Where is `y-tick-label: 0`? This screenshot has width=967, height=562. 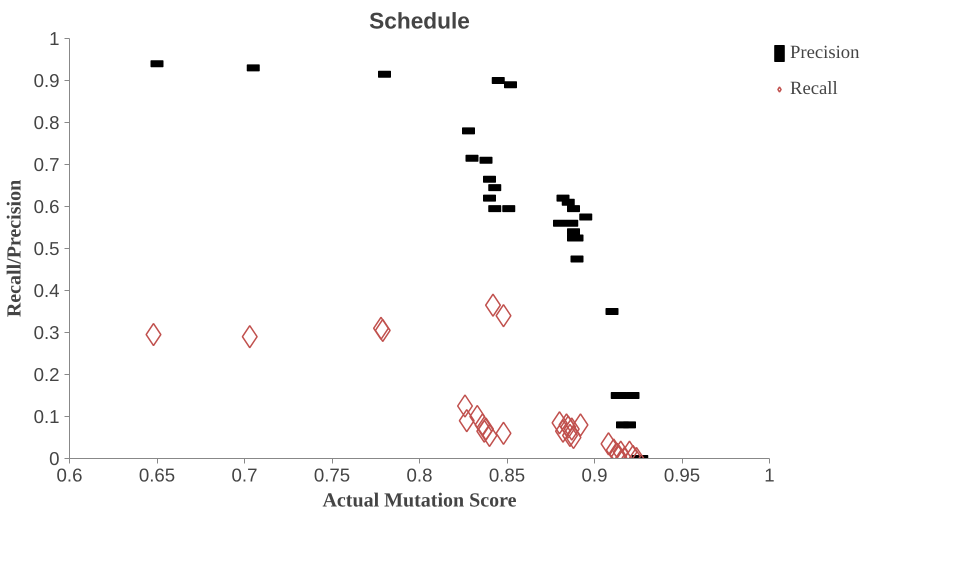
y-tick-label: 0 is located at coordinates (54, 458).